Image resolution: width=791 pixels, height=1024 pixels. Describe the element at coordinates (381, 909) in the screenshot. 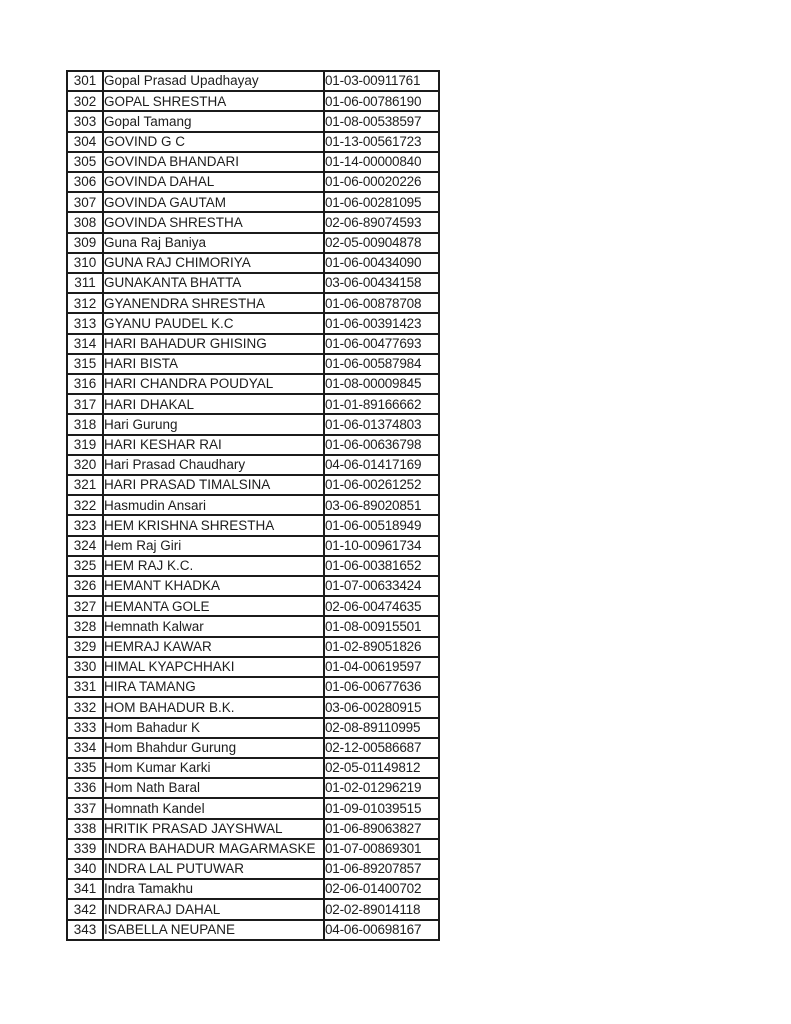

I see `id-cell: 02-02-89014118` at that location.